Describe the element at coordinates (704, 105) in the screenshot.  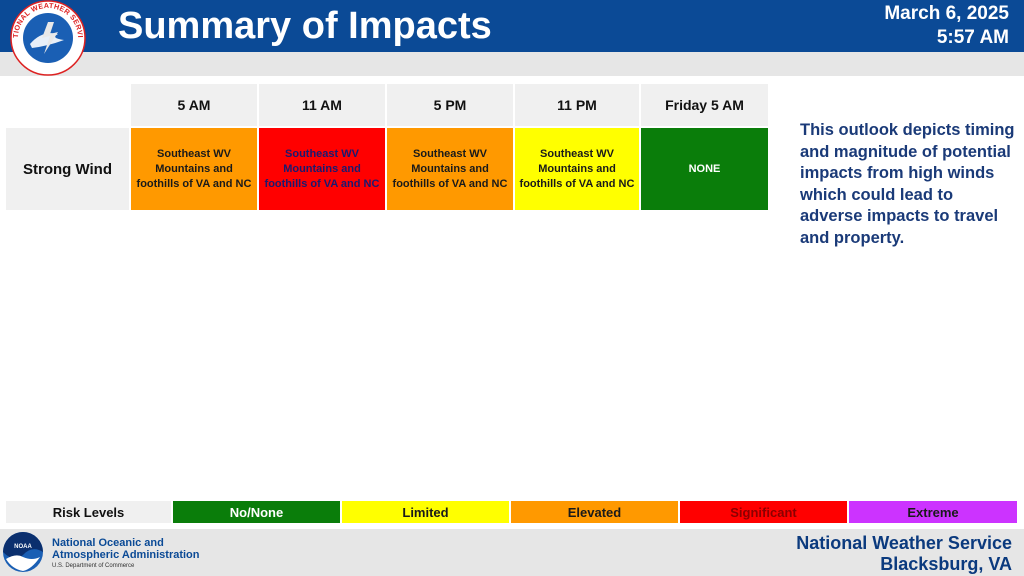
I see `column-header: Friday 5 AM` at that location.